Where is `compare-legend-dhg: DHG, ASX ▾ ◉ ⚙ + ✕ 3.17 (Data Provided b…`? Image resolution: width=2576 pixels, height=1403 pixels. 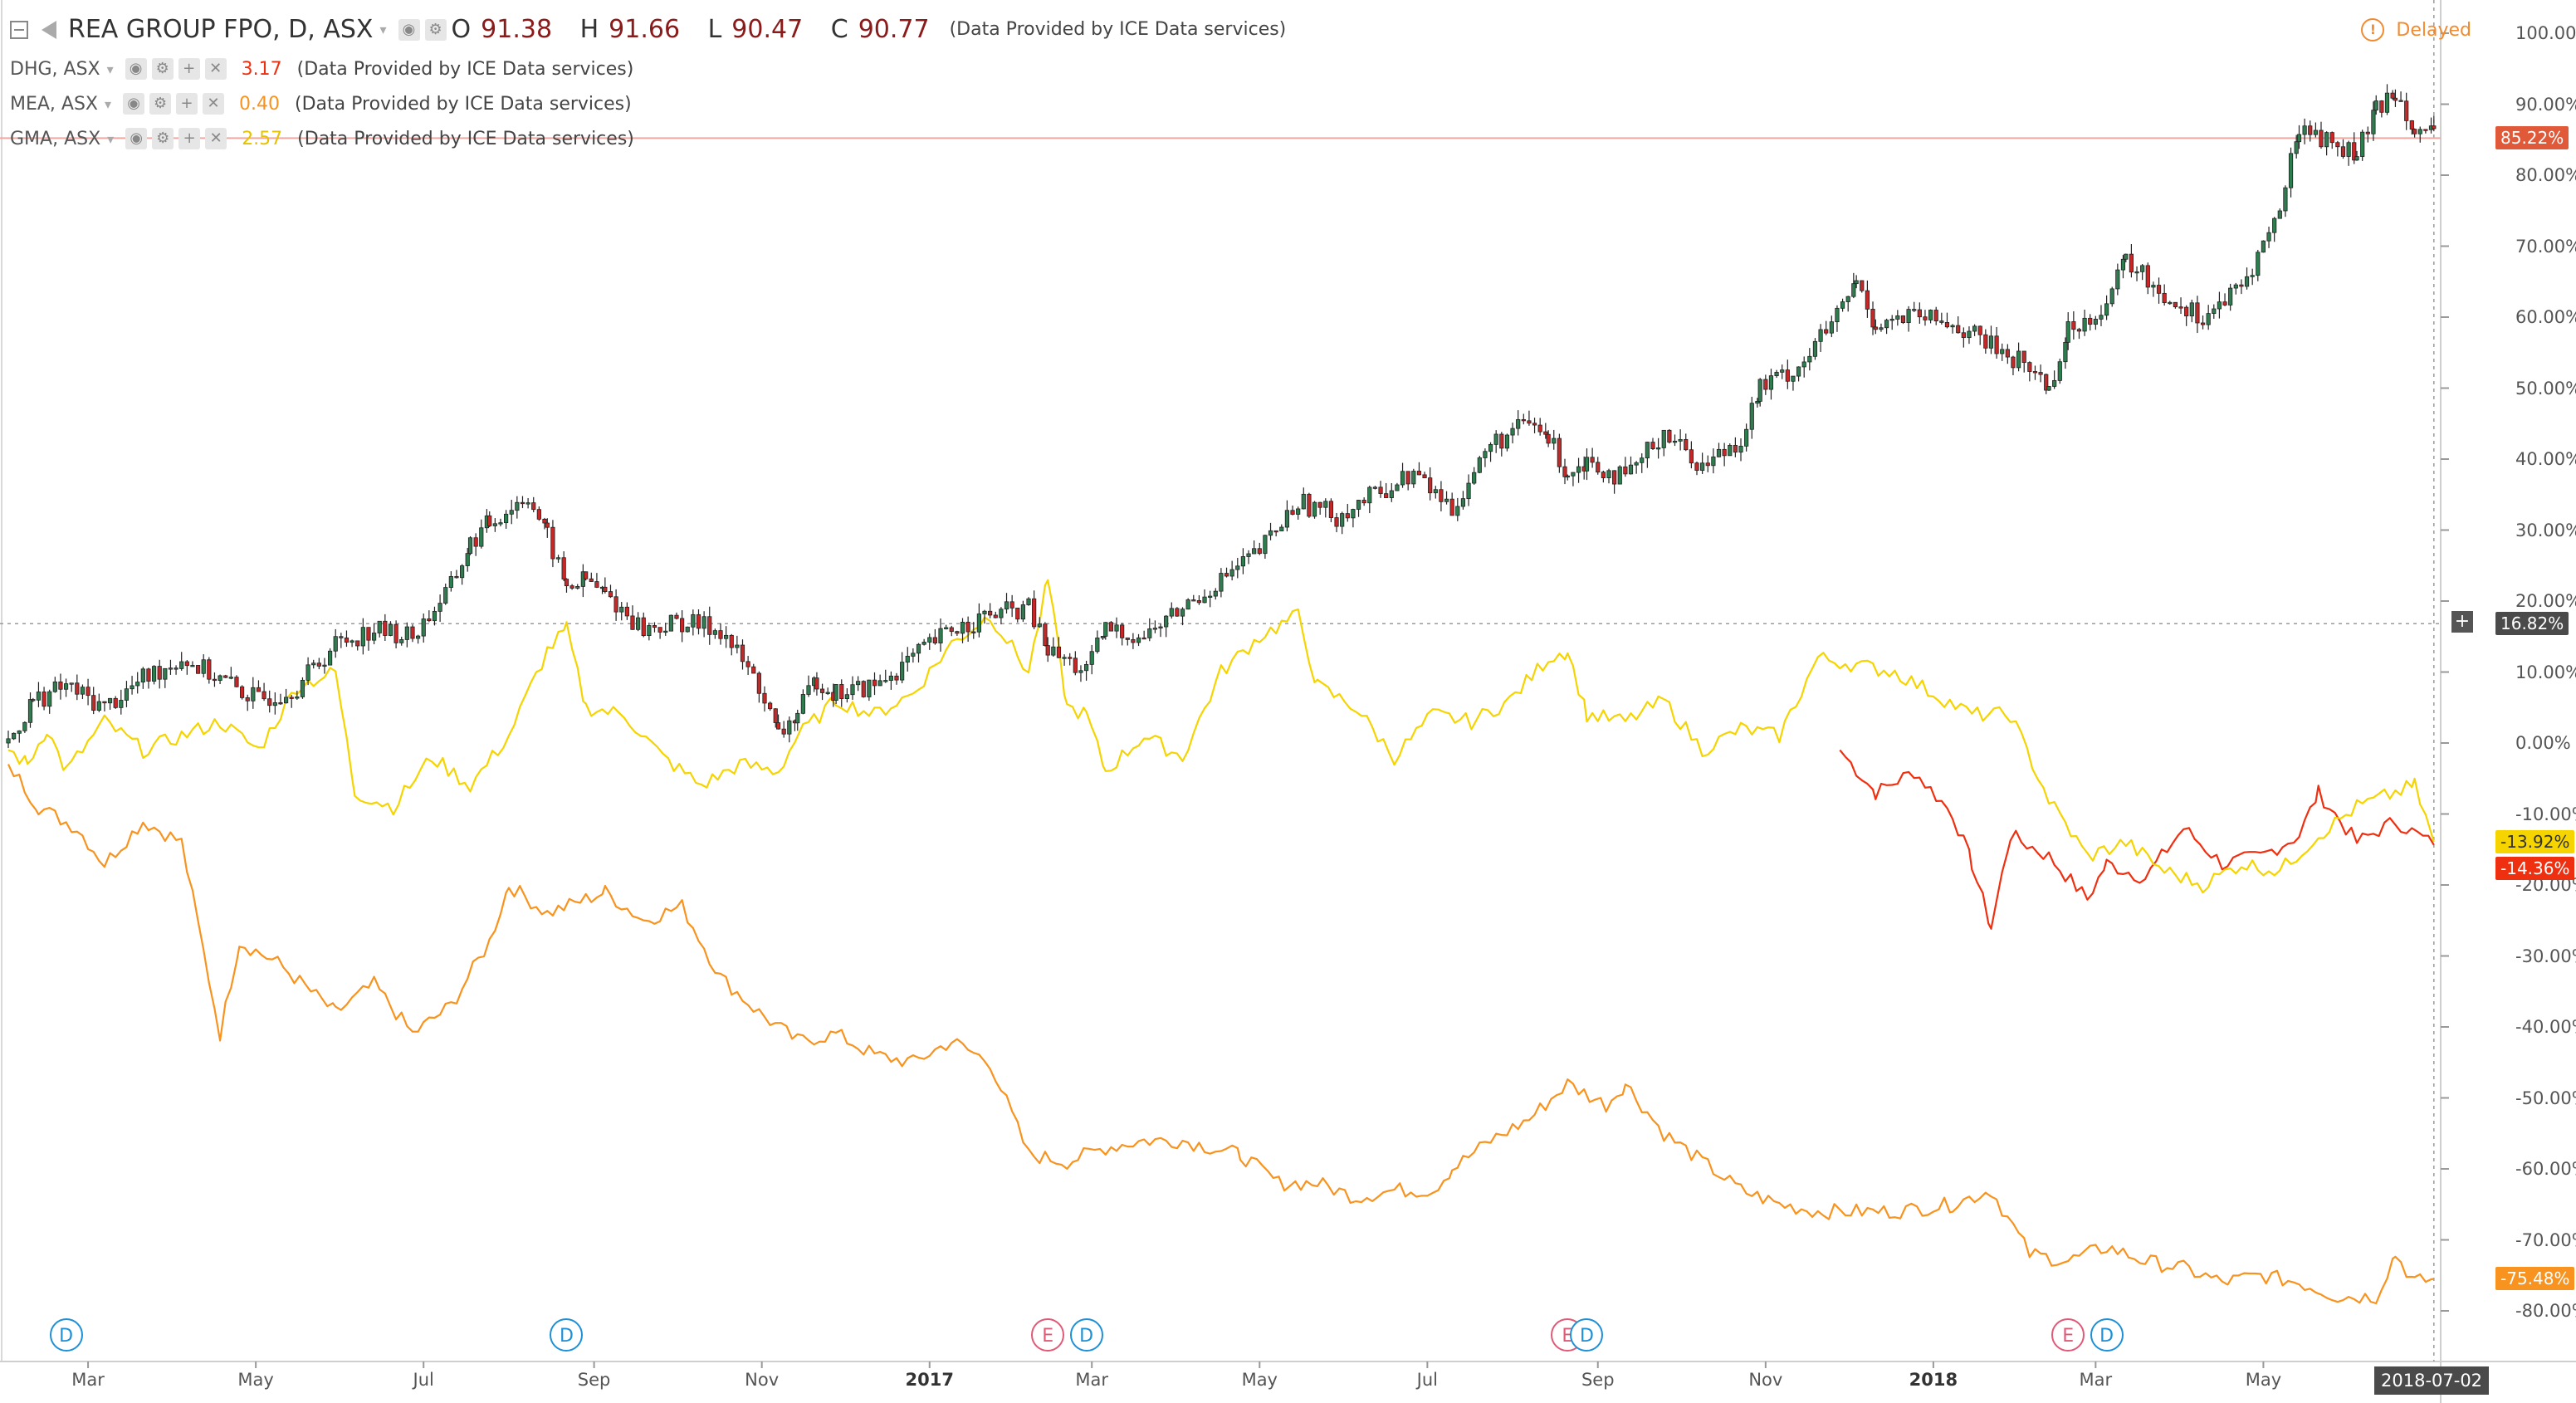
compare-legend-dhg: DHG, ASX ▾ ◉ ⚙ + ✕ 3.17 (Data Provided b… is located at coordinates (321, 69).